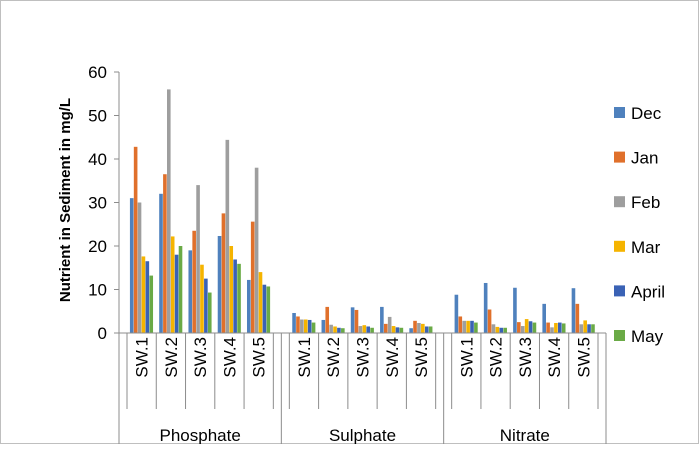 The height and width of the screenshot is (449, 699). What do you see at coordinates (525, 435) in the screenshot?
I see `group-label: Nitrate` at bounding box center [525, 435].